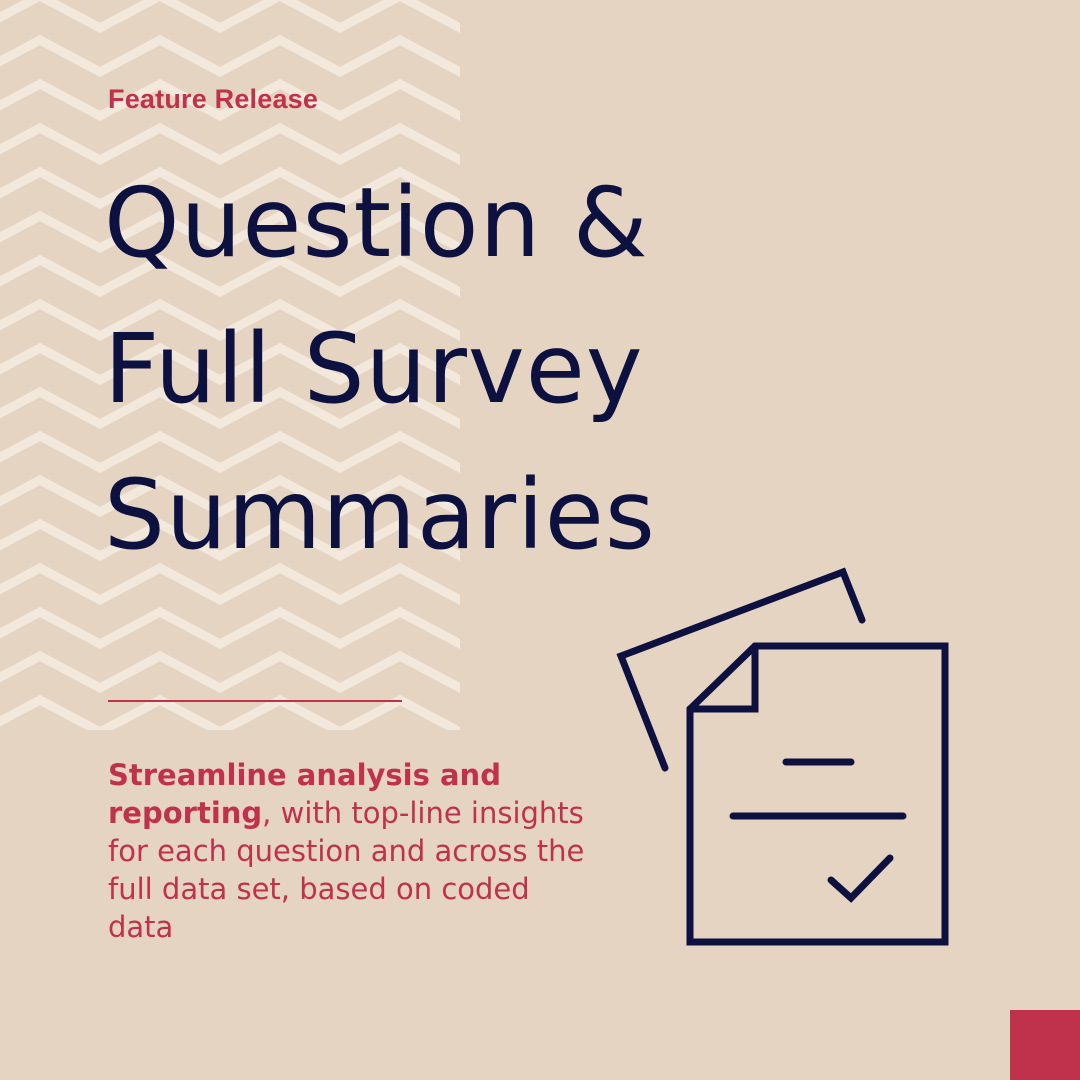  I want to click on document-check-icon, so click(782, 756).